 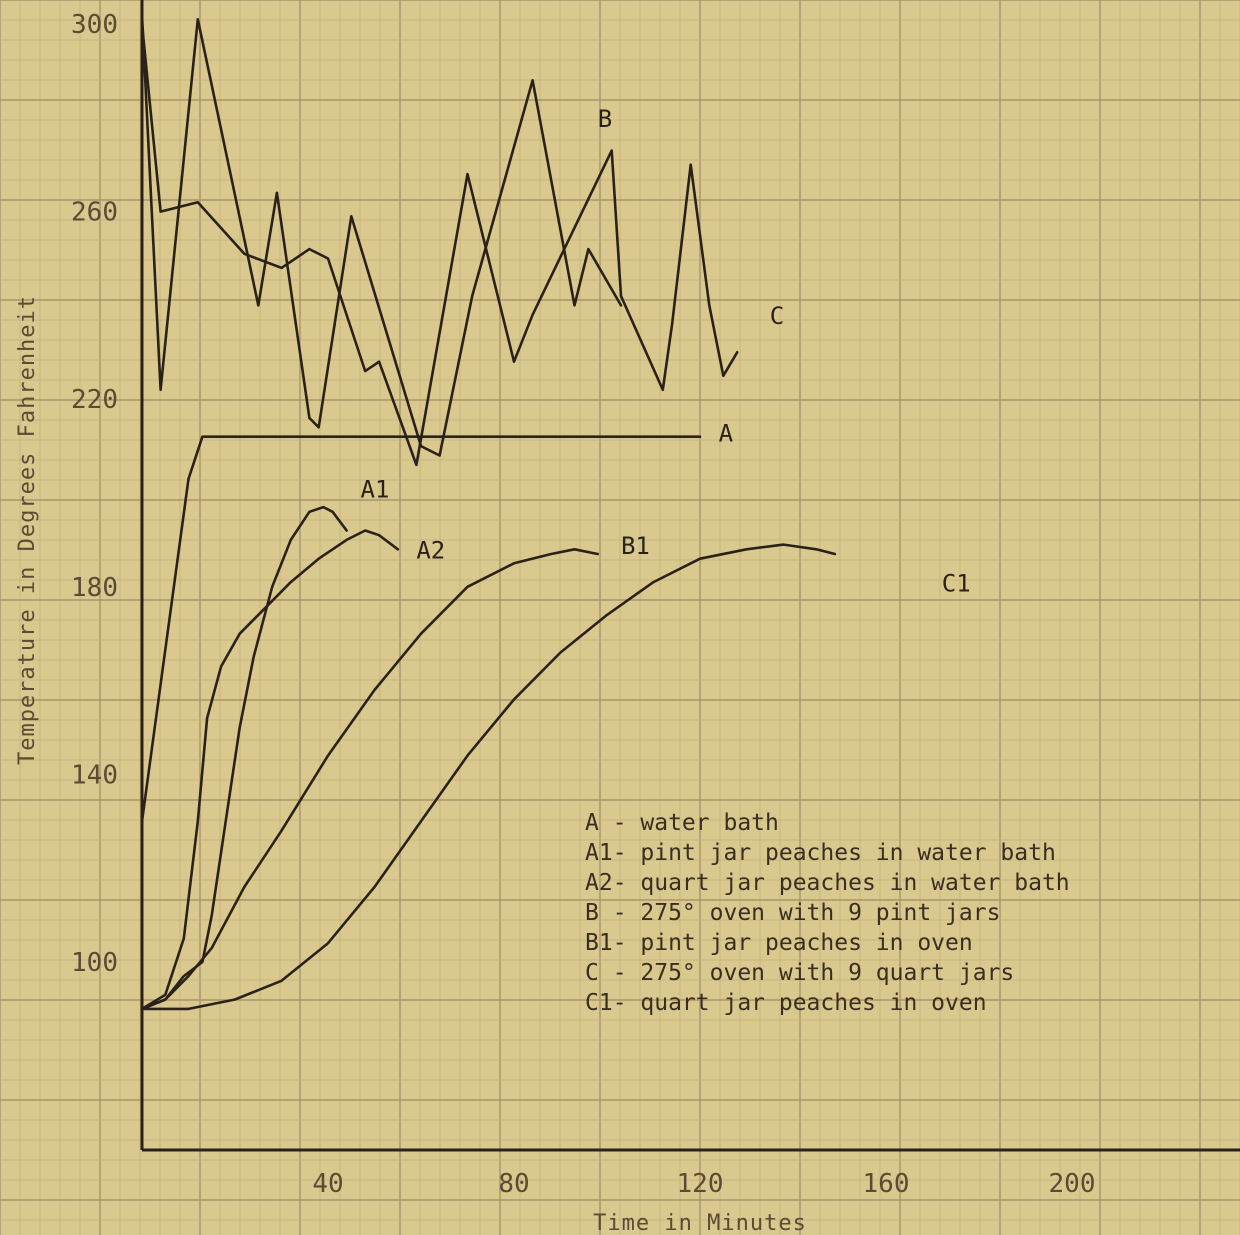 I want to click on series-line-a1, so click(x=244, y=758).